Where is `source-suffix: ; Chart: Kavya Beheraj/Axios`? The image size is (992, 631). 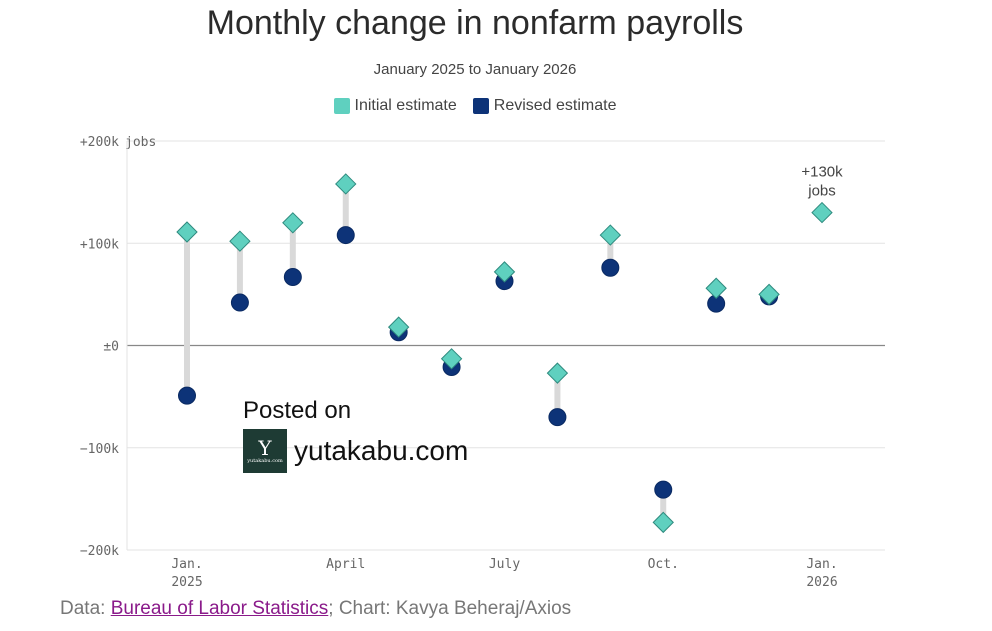 source-suffix: ; Chart: Kavya Beheraj/Axios is located at coordinates (450, 608).